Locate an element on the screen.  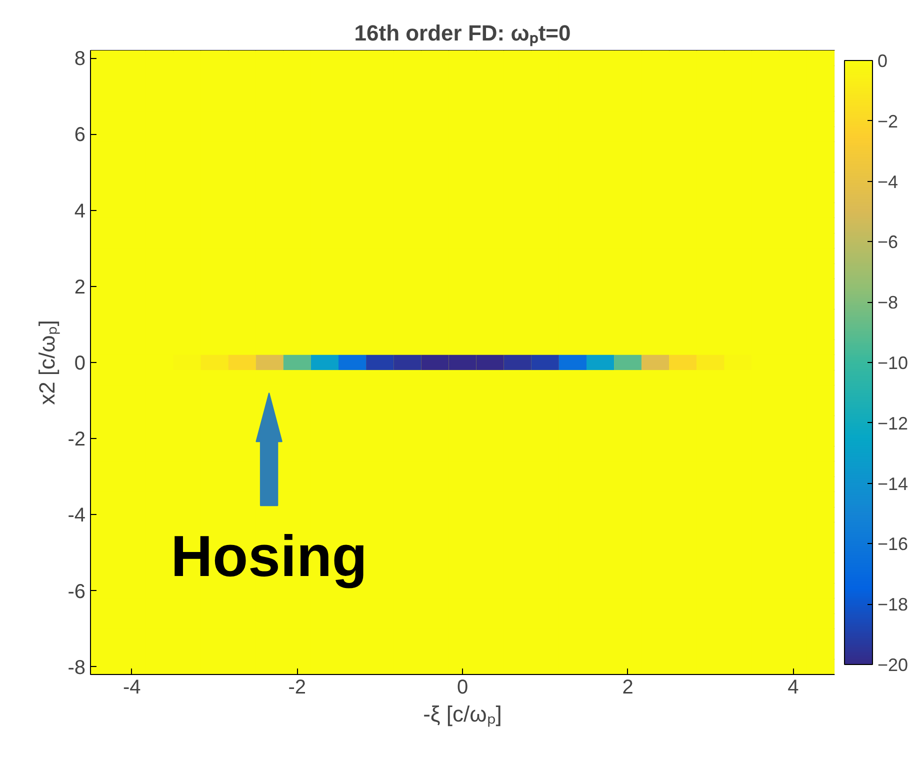
chart-title: 16th order FD: ωₚt=0 is located at coordinates (462, 33).